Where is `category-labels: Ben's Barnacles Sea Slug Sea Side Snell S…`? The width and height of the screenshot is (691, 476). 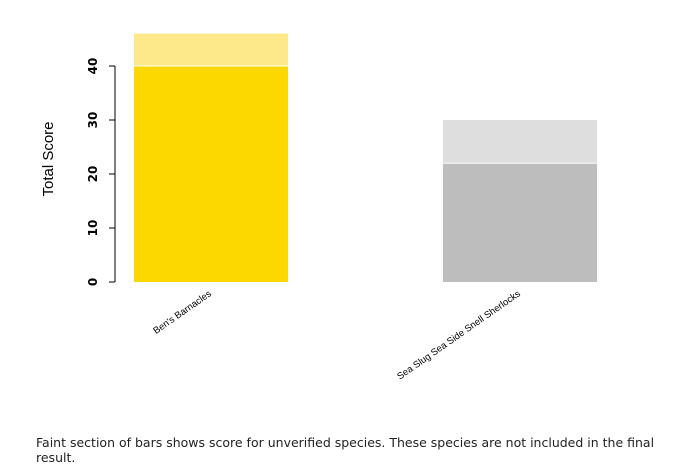
category-labels: Ben's Barnacles Sea Slug Sea Side Snell S… is located at coordinates (337, 335).